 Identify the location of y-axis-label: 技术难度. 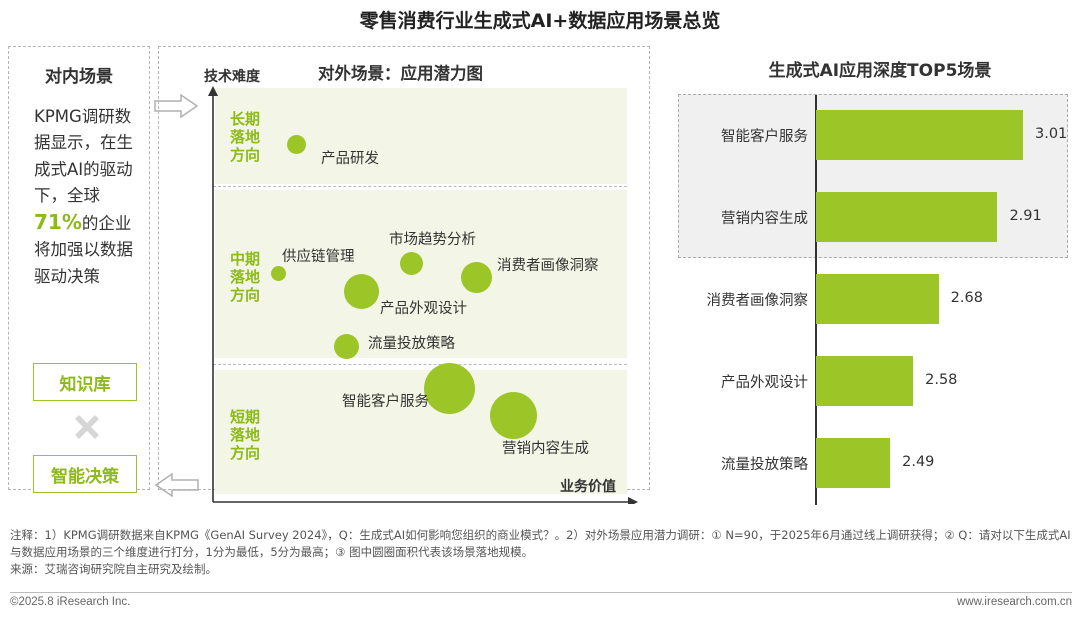
(232, 77).